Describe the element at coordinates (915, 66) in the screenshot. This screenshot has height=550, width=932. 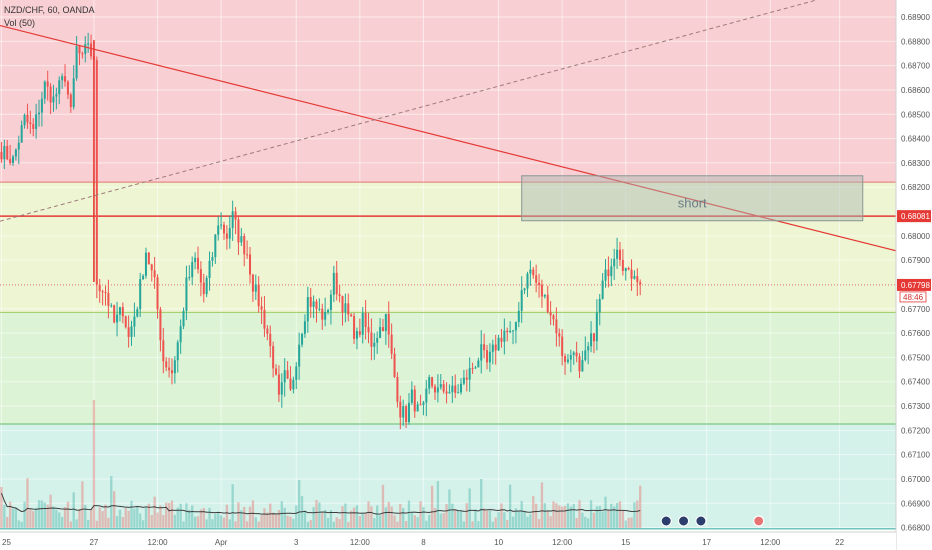
I see `price-tick-label: 0.68700` at that location.